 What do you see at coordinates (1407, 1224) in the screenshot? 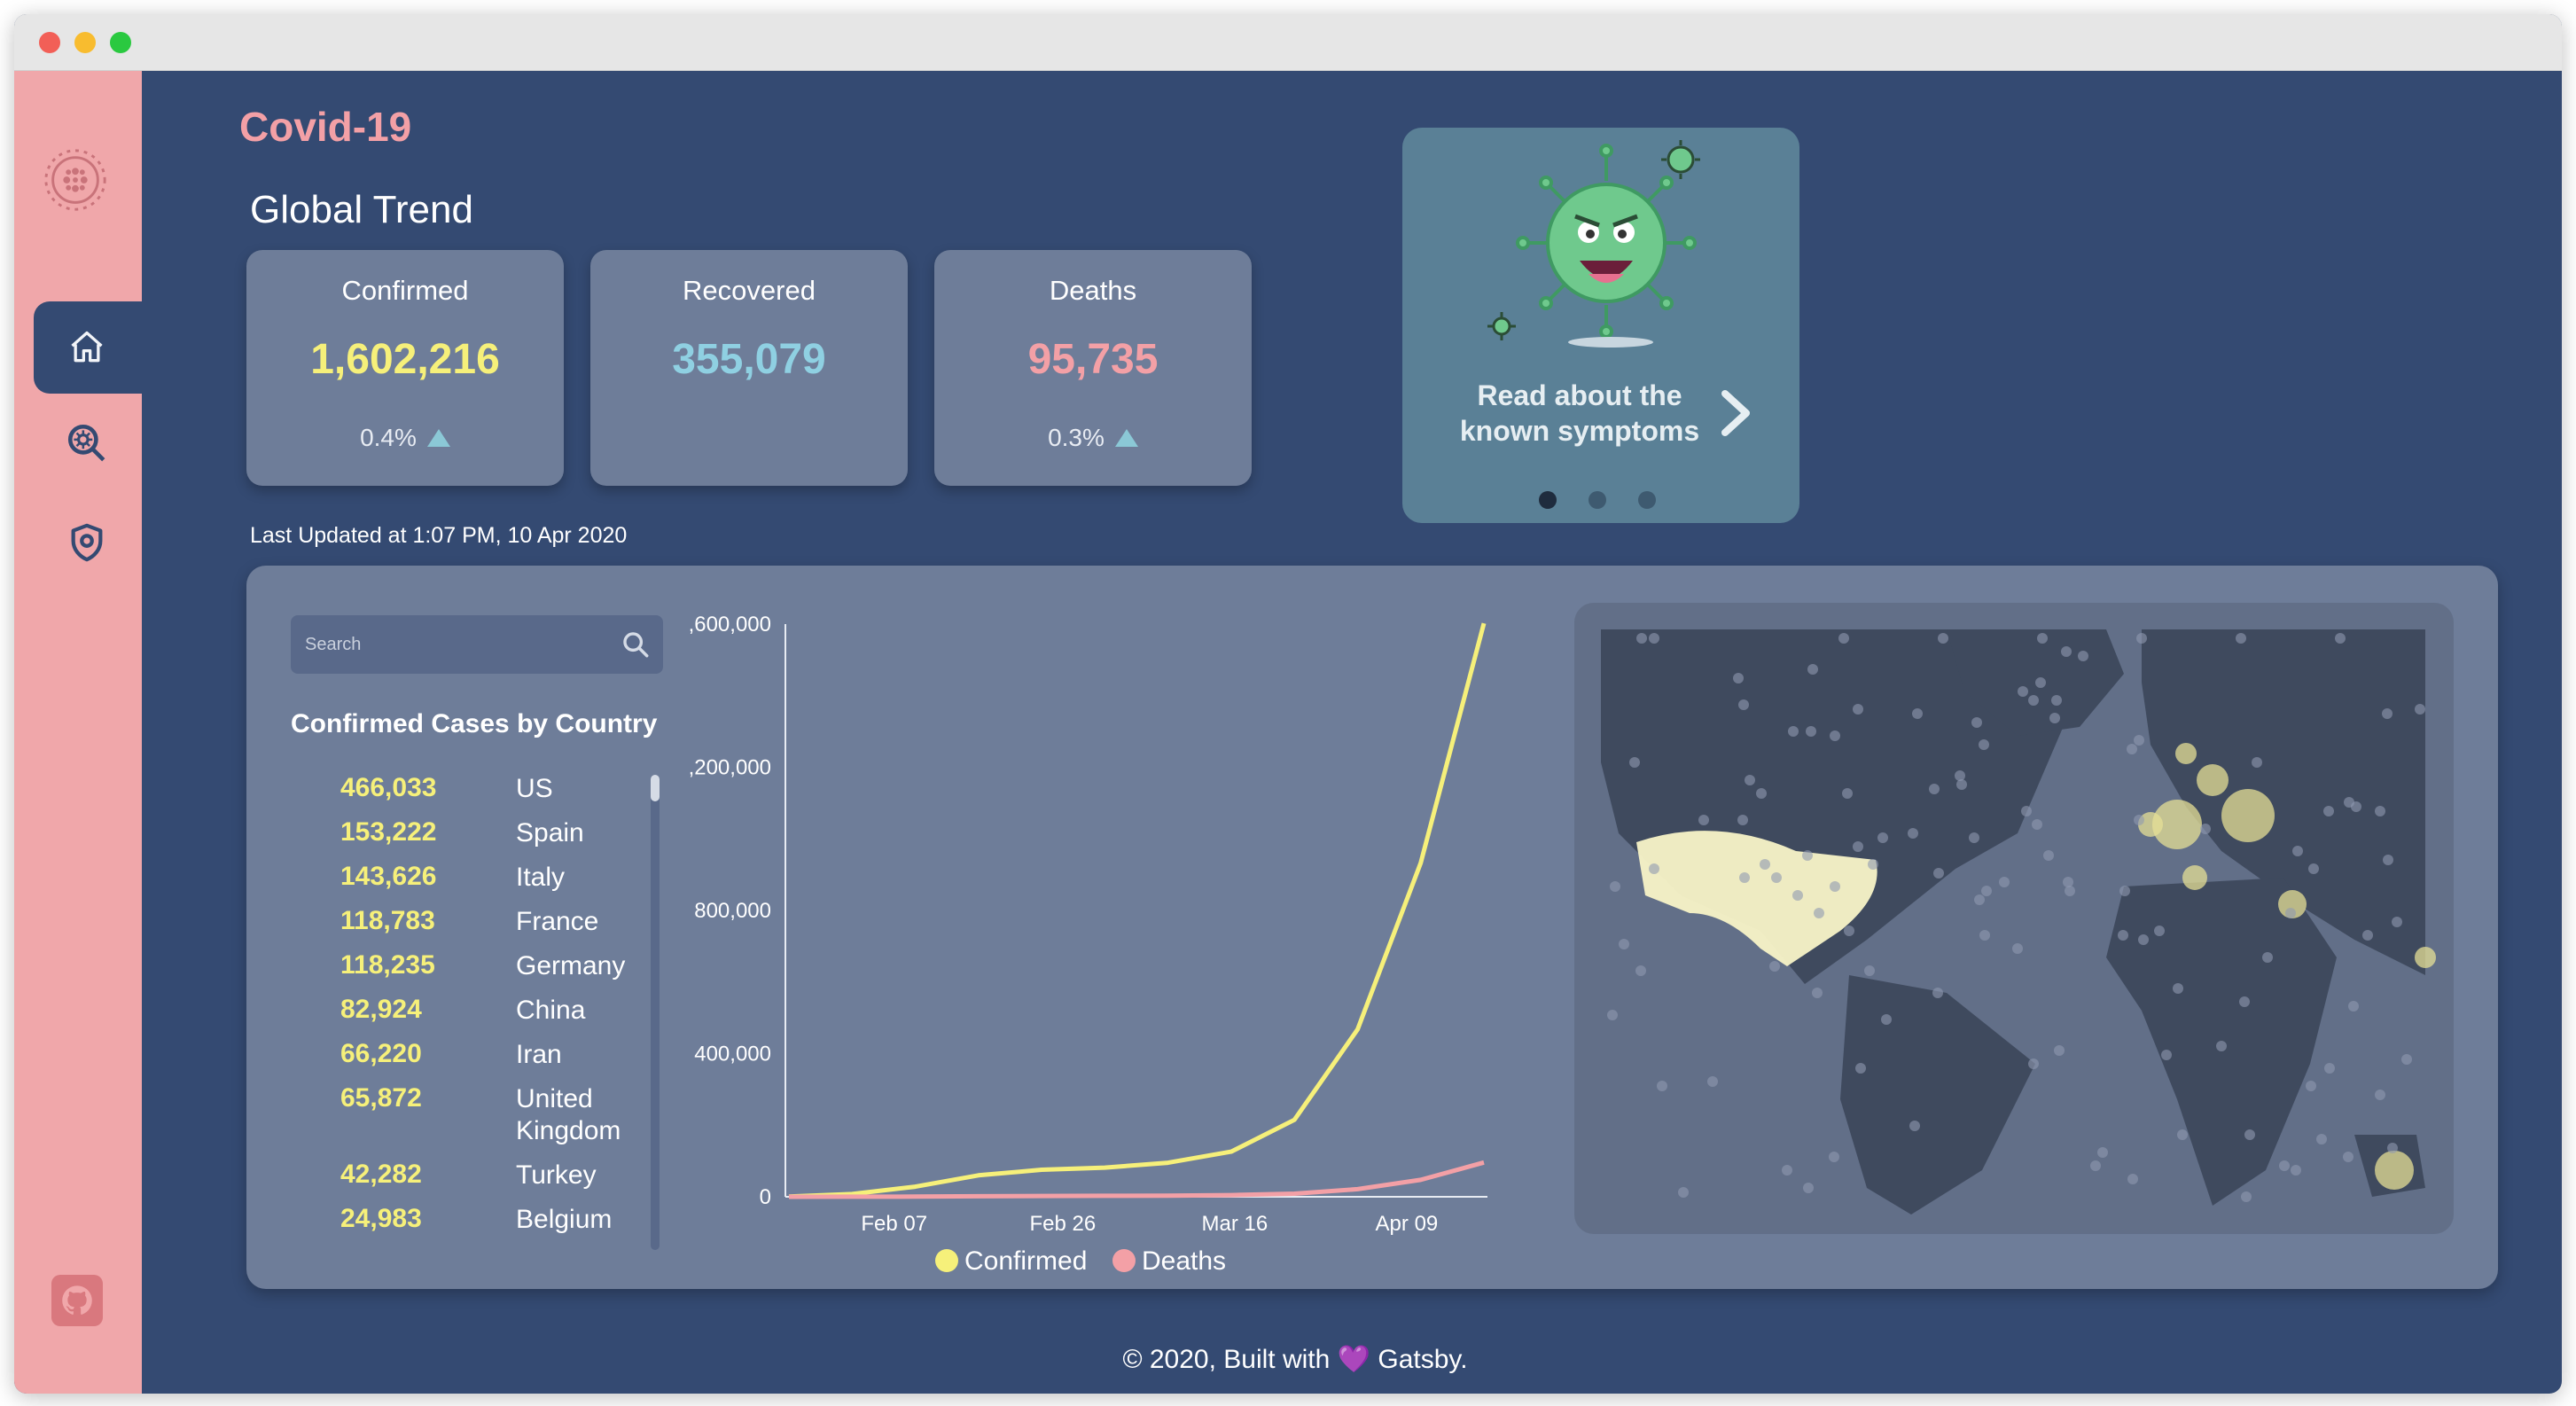
I see `x-tick-label: Apr 09` at bounding box center [1407, 1224].